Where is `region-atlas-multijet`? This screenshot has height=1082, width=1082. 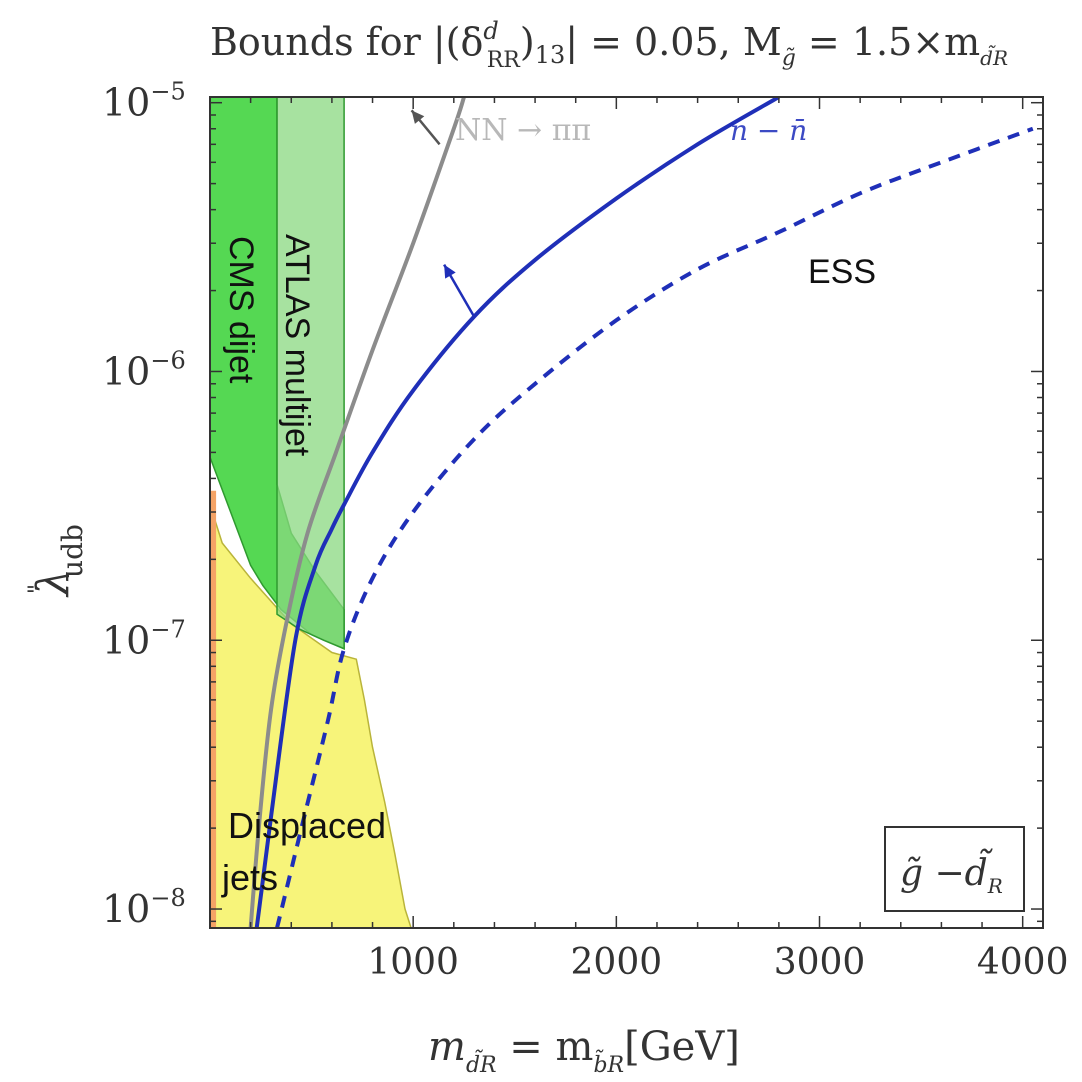 region-atlas-multijet is located at coordinates (310, 373).